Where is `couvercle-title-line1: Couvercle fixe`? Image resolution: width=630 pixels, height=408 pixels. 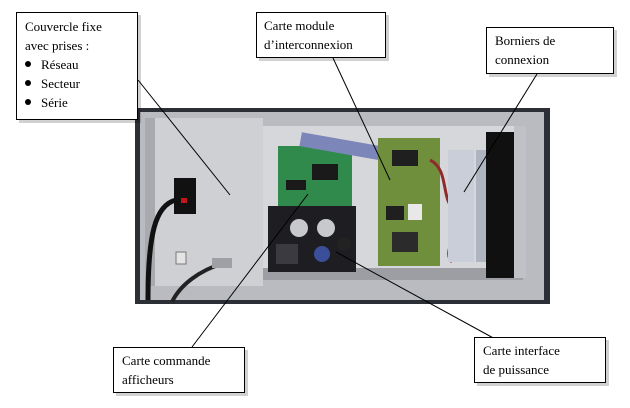
couvercle-title-line1: Couvercle fixe is located at coordinates (77, 26).